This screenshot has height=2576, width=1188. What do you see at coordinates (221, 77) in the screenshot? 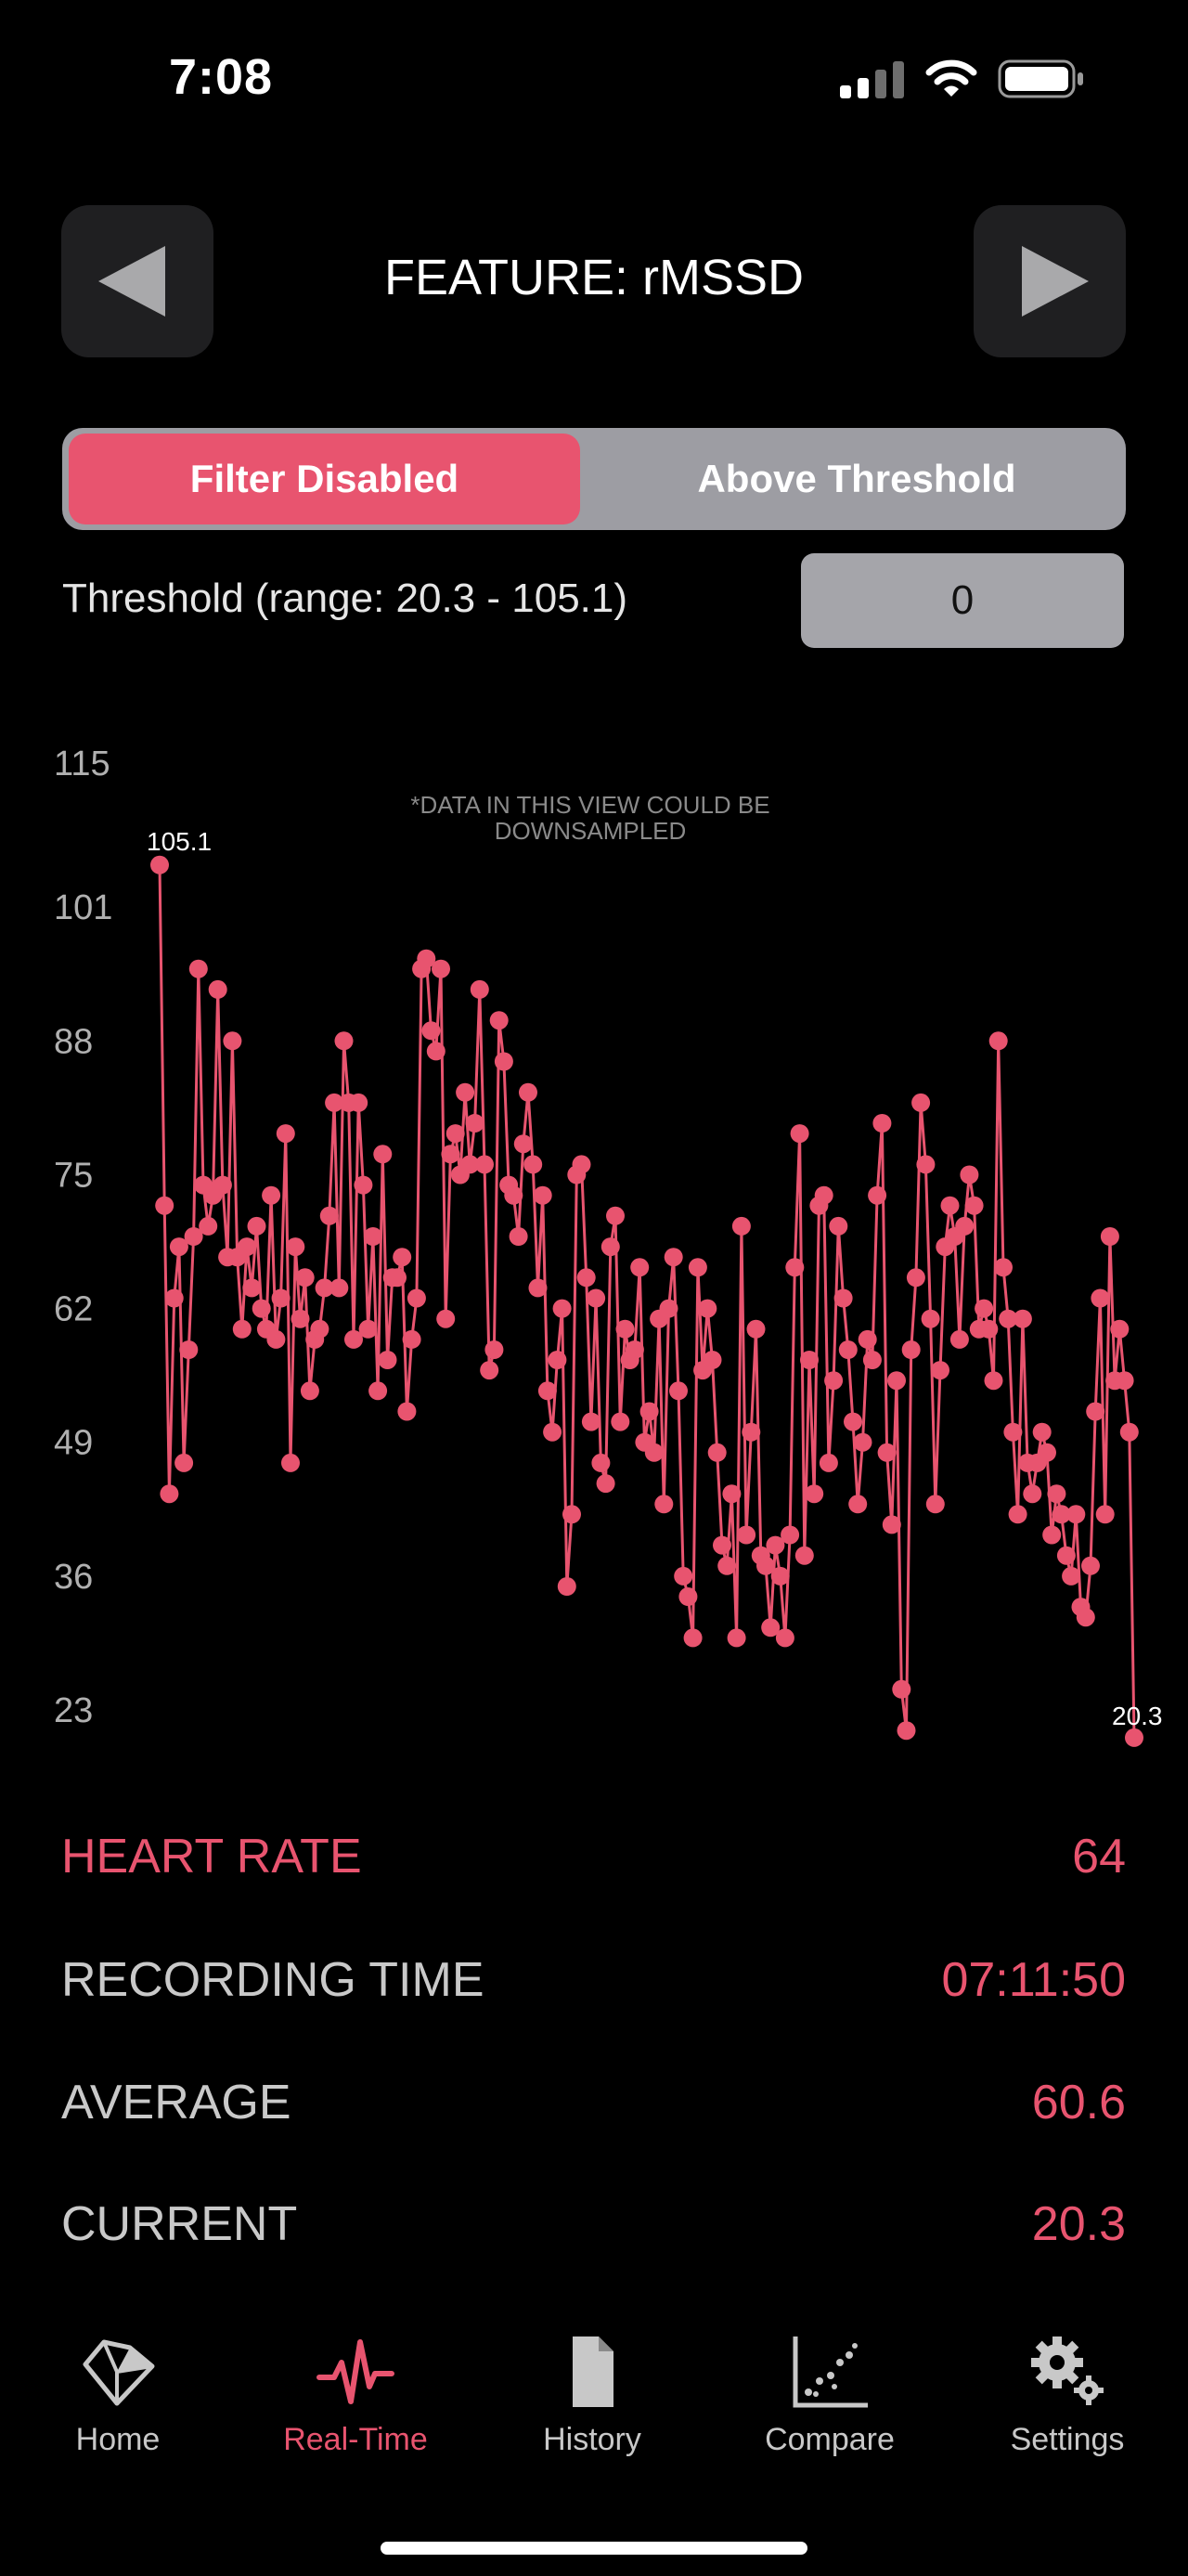
I see `status-time: 7:08` at bounding box center [221, 77].